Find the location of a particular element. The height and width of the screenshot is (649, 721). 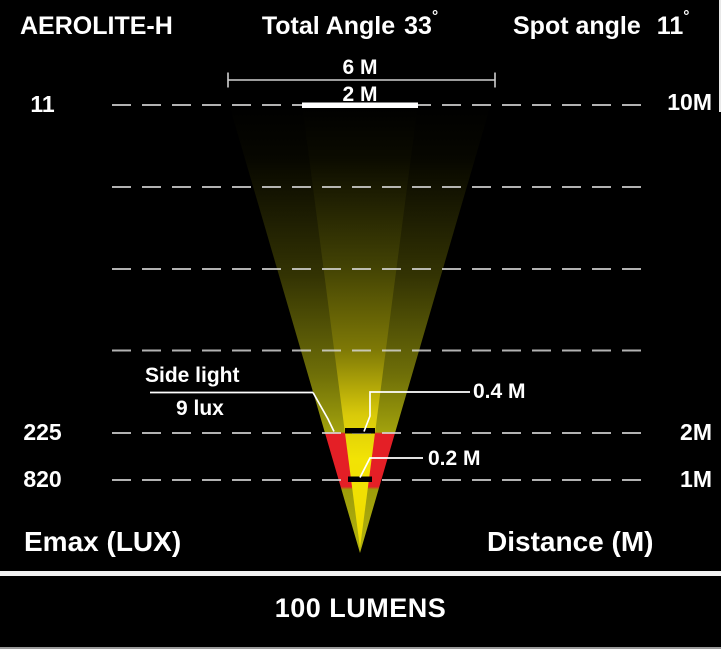

page-title: AEROLITE-H is located at coordinates (96, 26).